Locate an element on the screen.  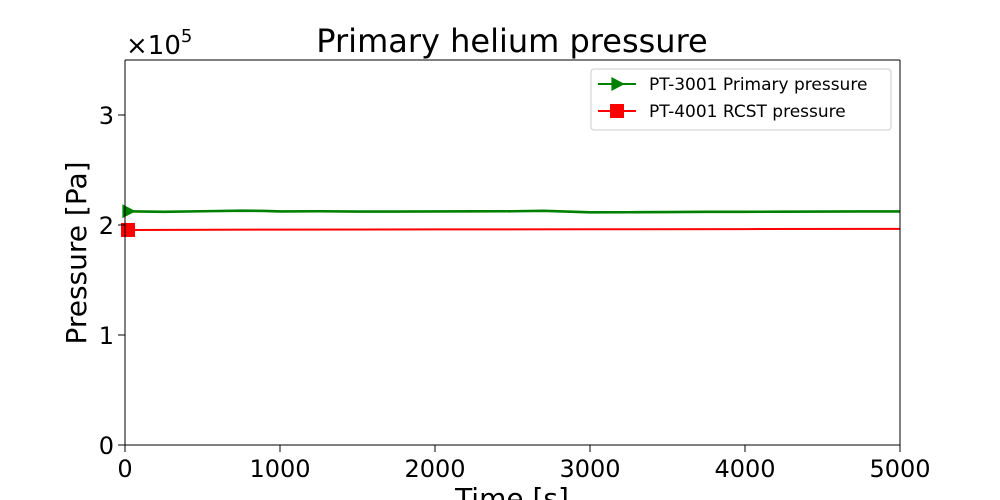
y-multiplier-base: ×10 is located at coordinates (153, 46).